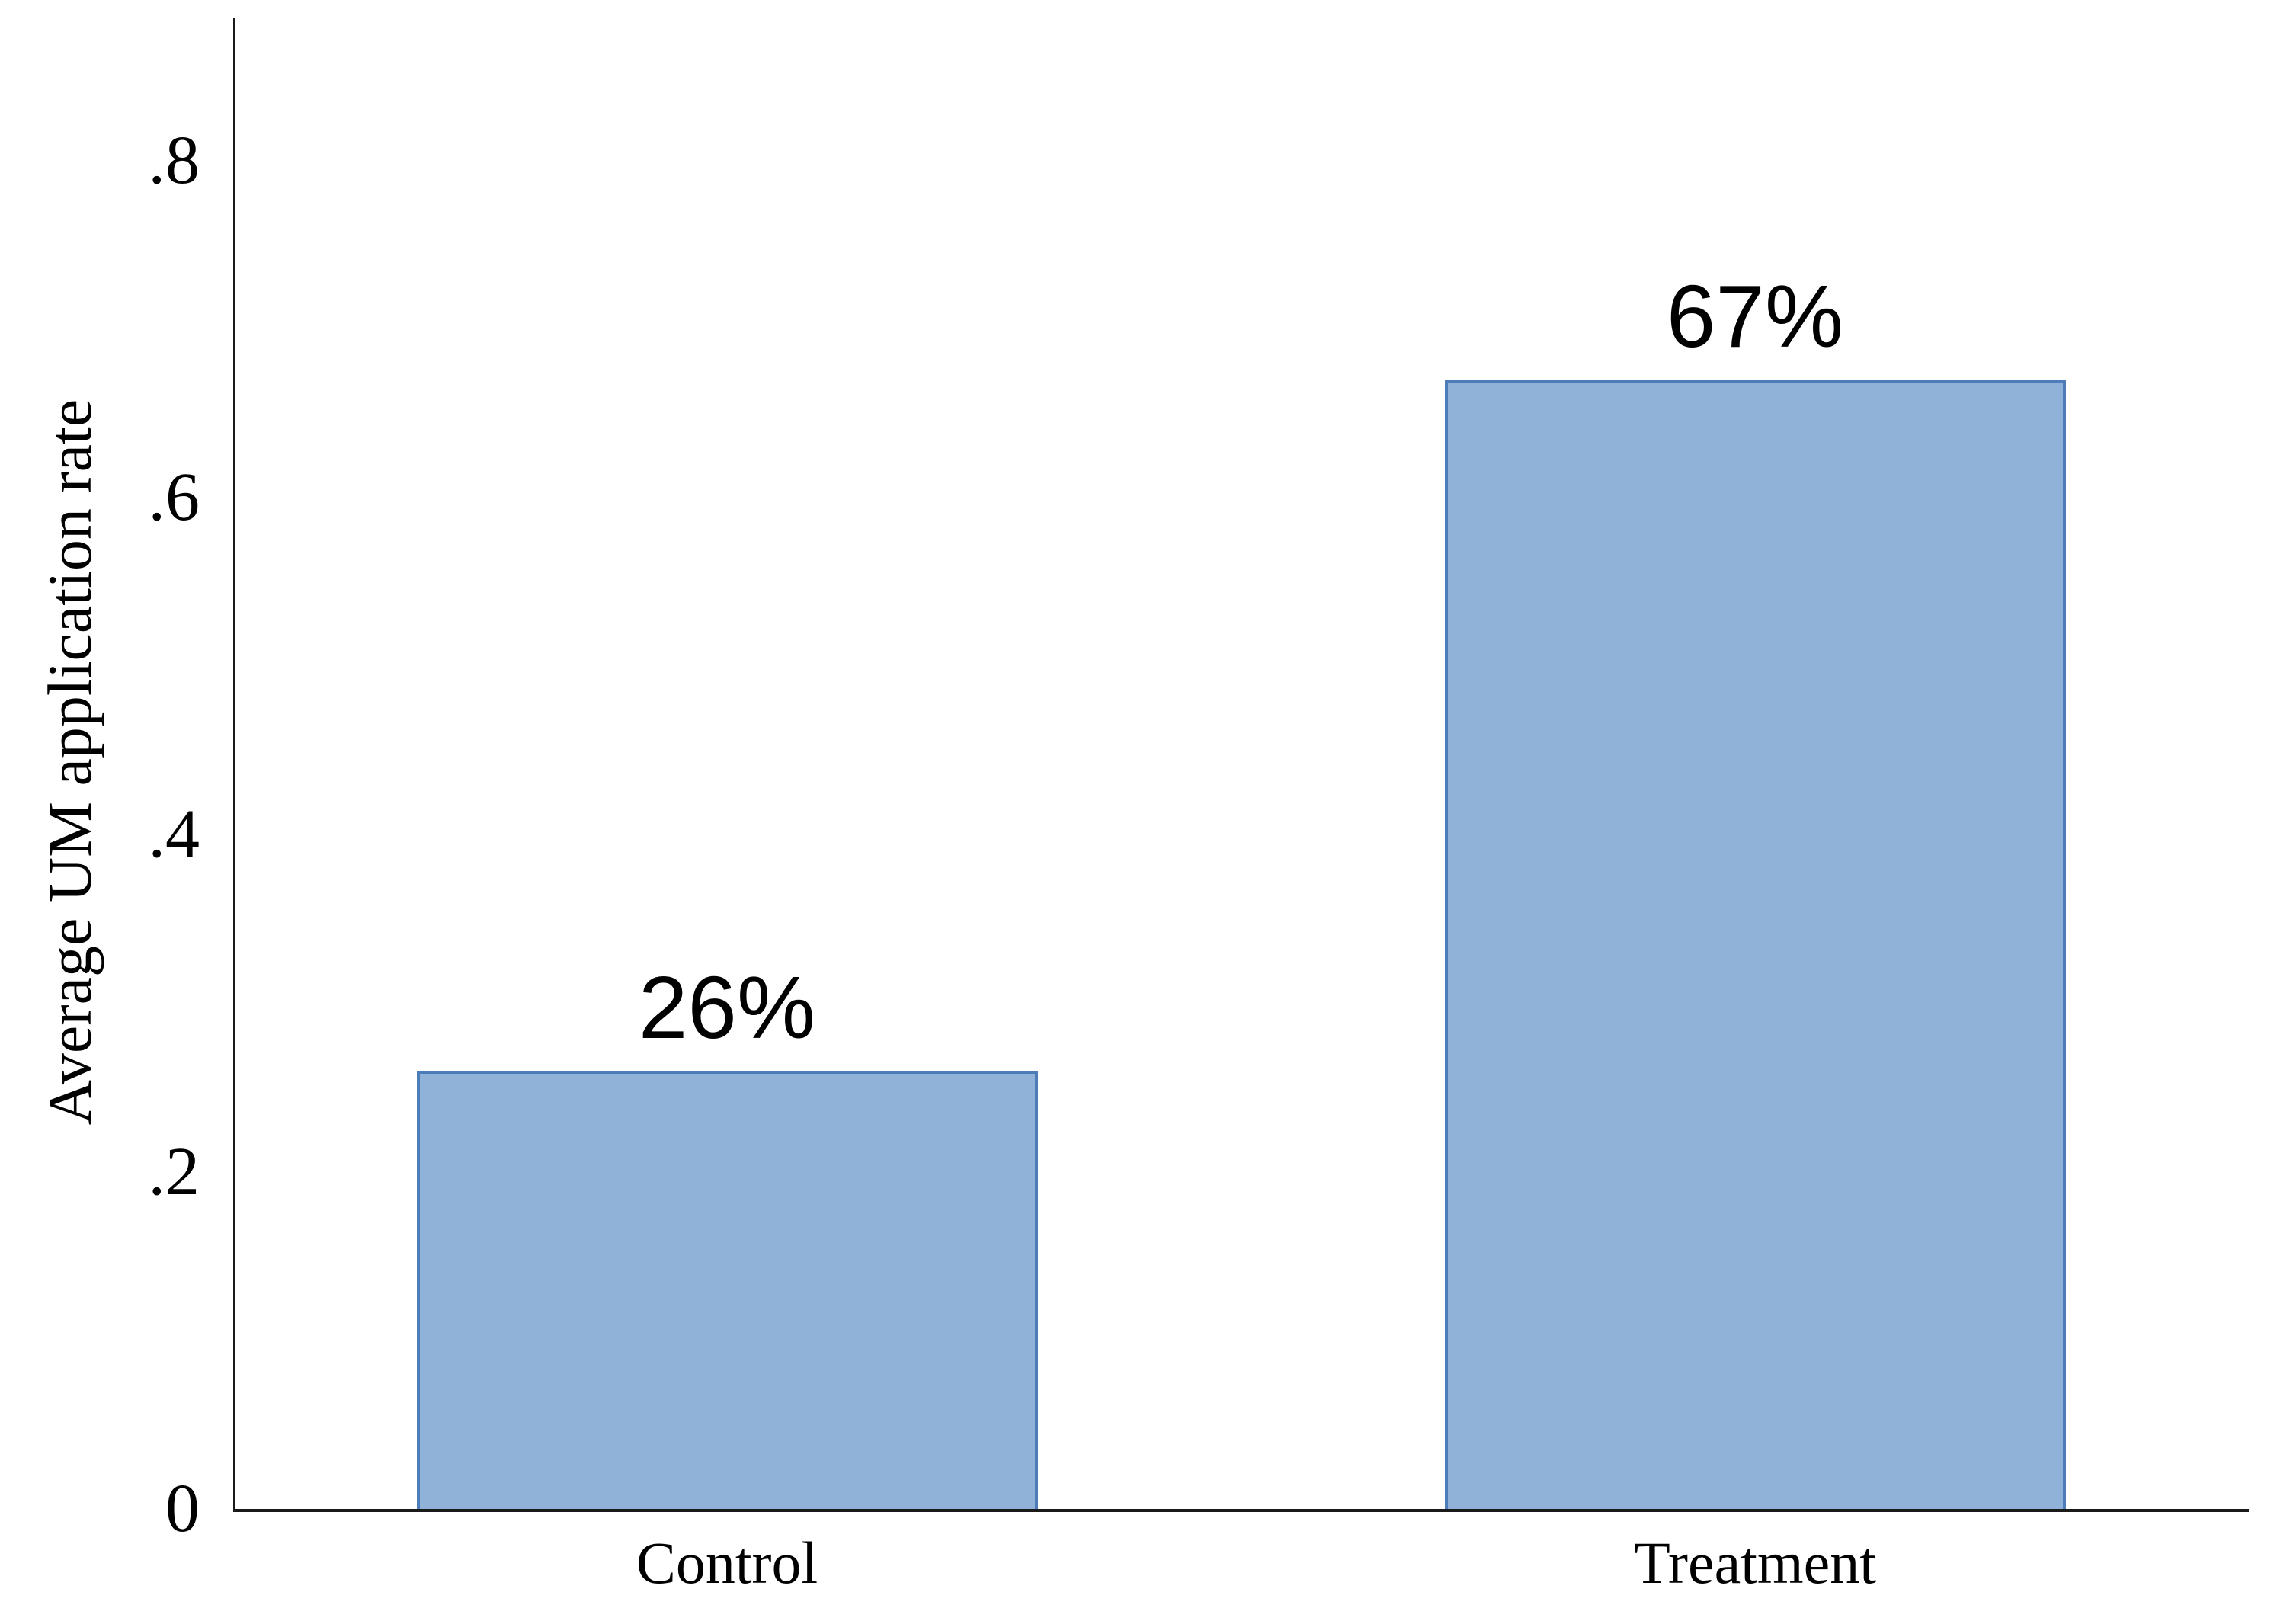 The width and height of the screenshot is (2277, 1624). What do you see at coordinates (1755, 317) in the screenshot?
I see `bar-value-label-treatment: 67%` at bounding box center [1755, 317].